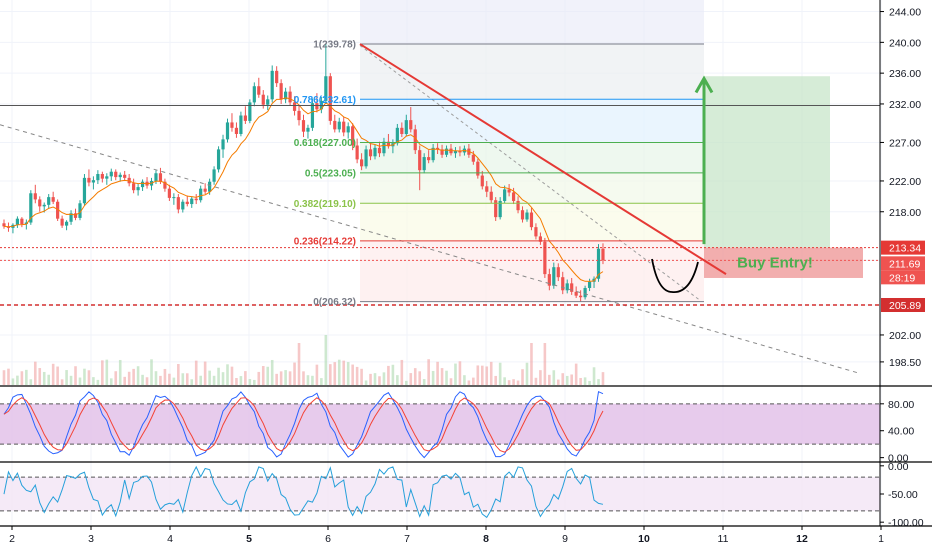 This screenshot has height=555, width=932. I want to click on stoch-band, so click(440, 424).